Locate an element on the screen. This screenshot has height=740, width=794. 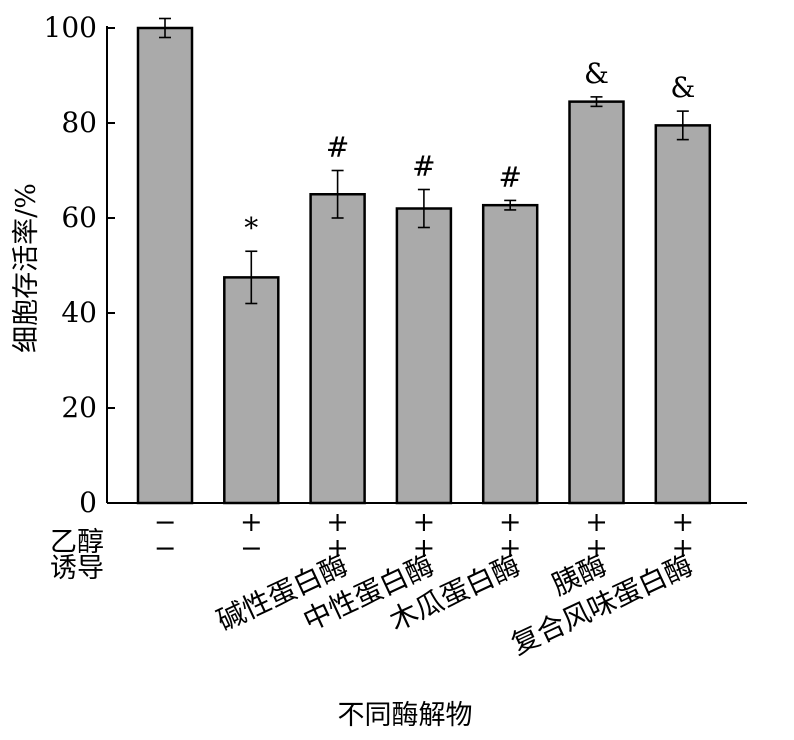
y-tick-label: 100 is located at coordinates (70, 27).